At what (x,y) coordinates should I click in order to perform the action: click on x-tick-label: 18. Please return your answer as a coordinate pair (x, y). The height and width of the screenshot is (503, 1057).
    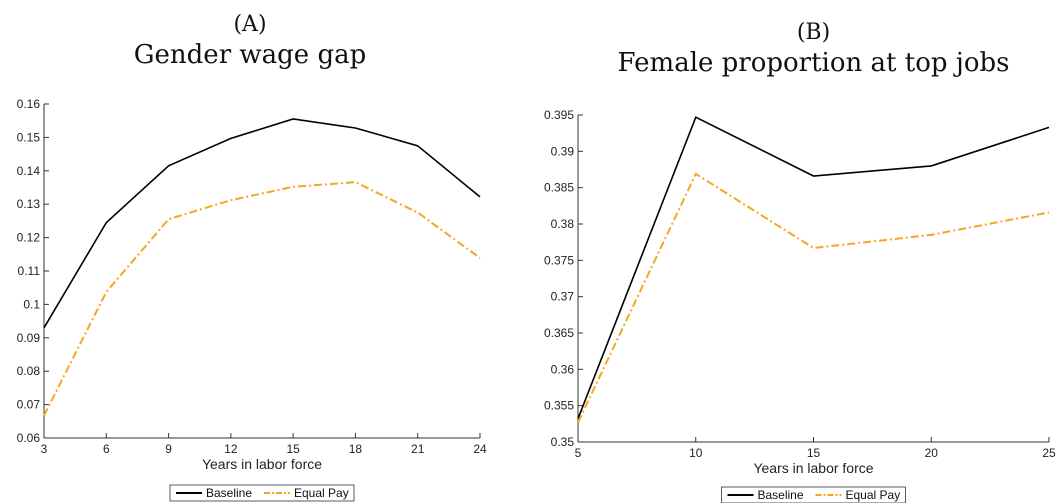
    Looking at the image, I should click on (356, 449).